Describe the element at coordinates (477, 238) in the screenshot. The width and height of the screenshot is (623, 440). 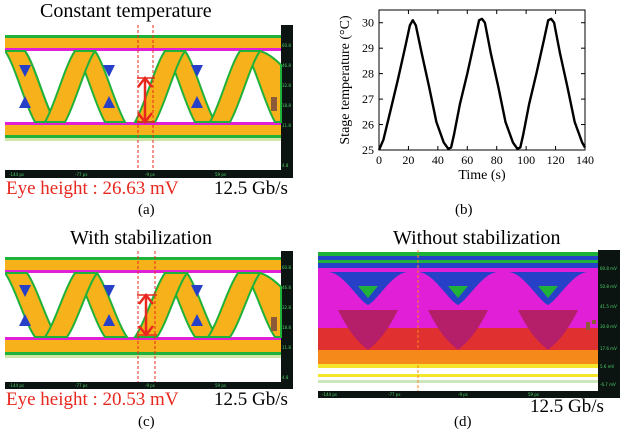
I see `title-d: Without stabilization` at that location.